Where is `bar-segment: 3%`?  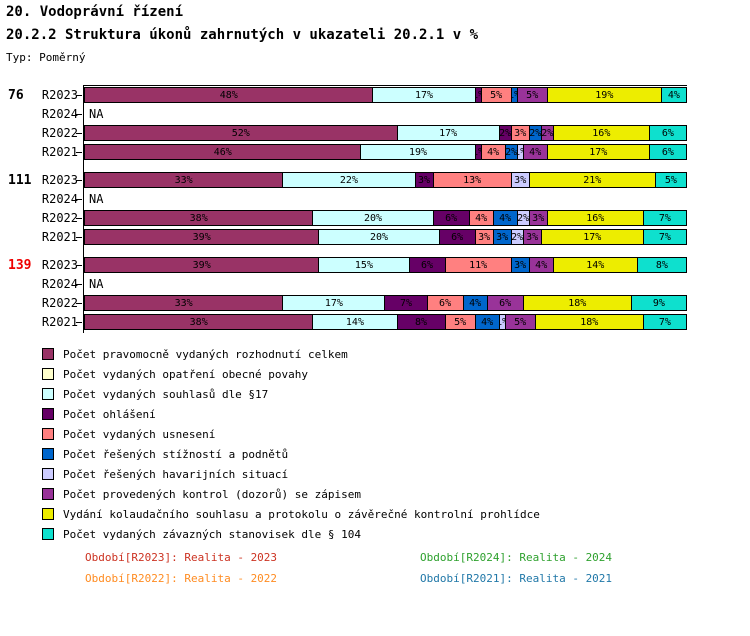 bar-segment: 3% is located at coordinates (424, 180).